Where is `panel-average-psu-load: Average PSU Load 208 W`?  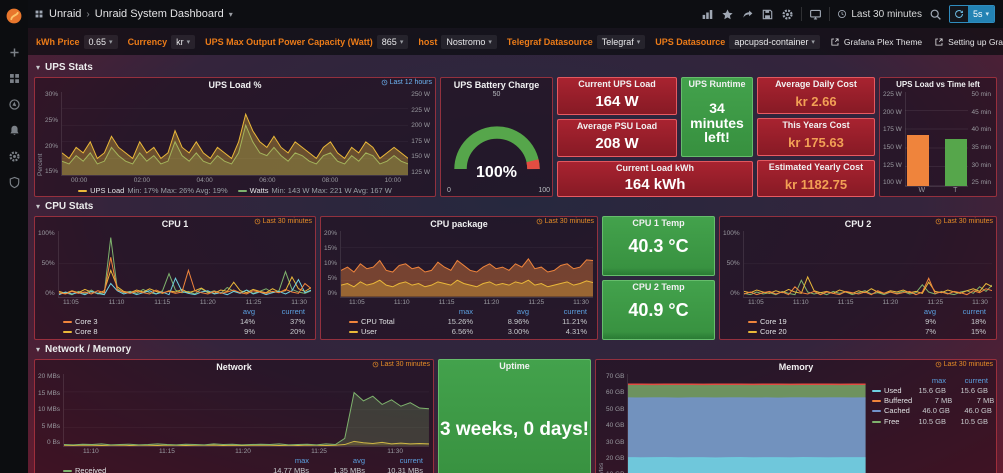 panel-average-psu-load: Average PSU Load 208 W is located at coordinates (617, 138).